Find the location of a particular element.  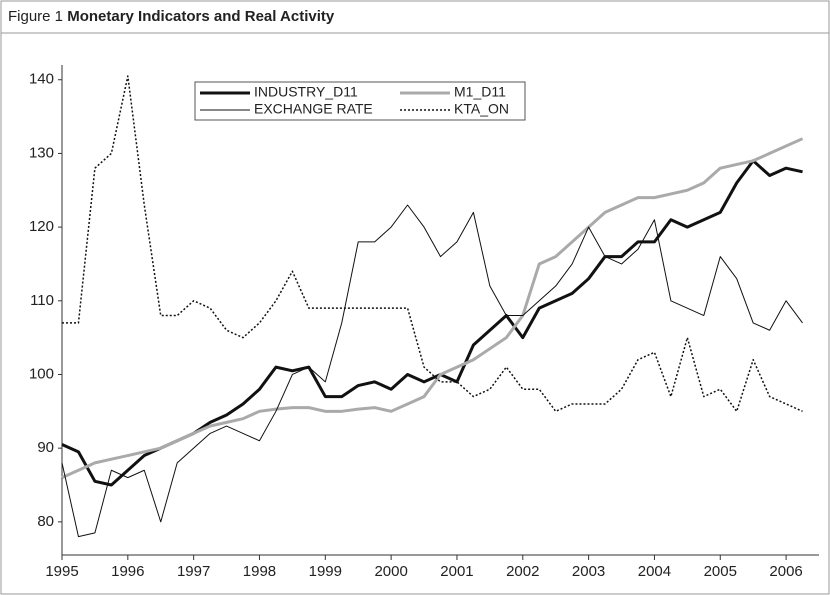

y-tick-label: 90 is located at coordinates (45, 447).